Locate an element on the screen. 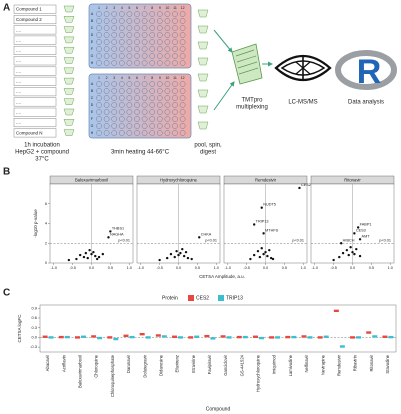 This screenshot has width=401, height=414. point-label: NUDT5 is located at coordinates (269, 205).